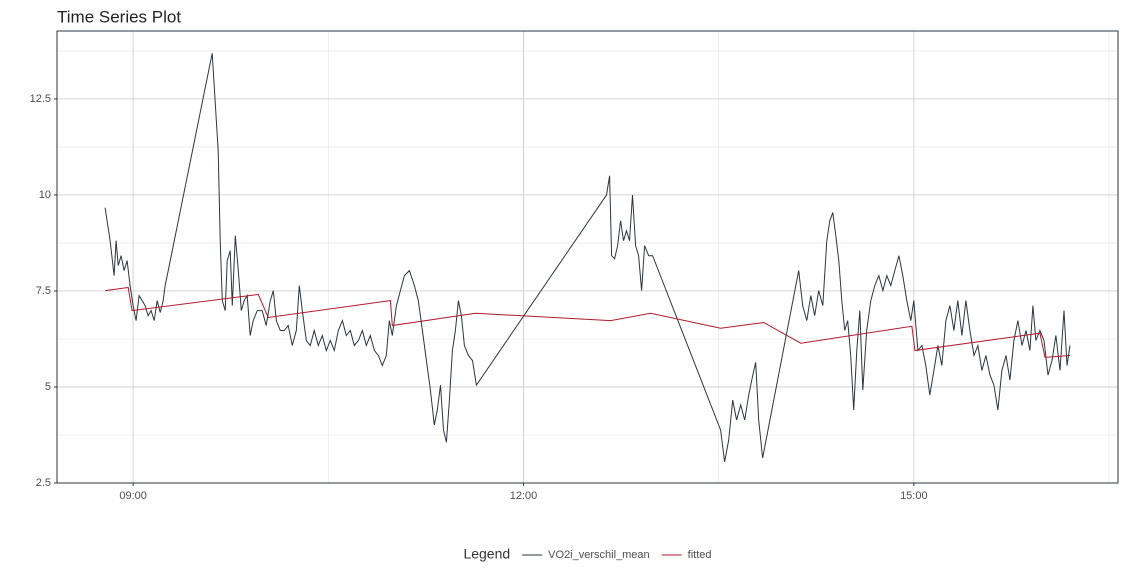 This screenshot has height=586, width=1126. What do you see at coordinates (588, 322) in the screenshot?
I see `series-line` at bounding box center [588, 322].